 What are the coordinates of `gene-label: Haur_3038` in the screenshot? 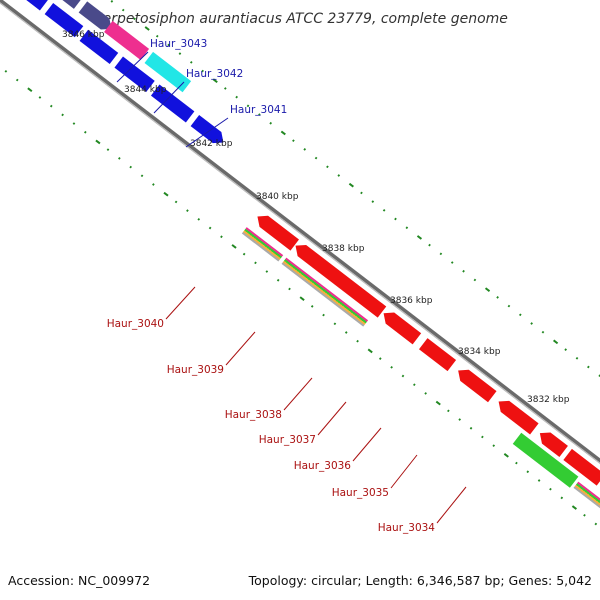 It's located at (253, 415).